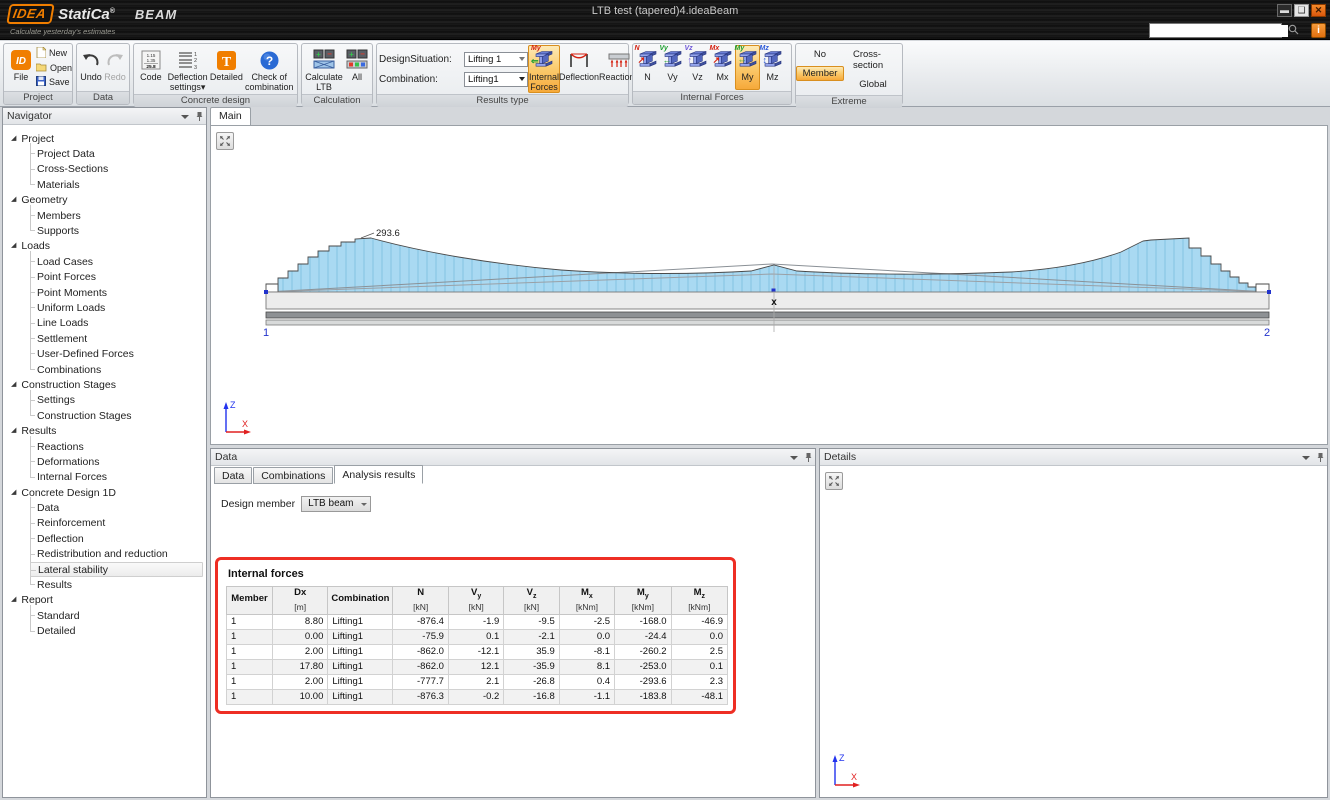 The height and width of the screenshot is (800, 1330). I want to click on file-button: ID File, so click(21, 67).